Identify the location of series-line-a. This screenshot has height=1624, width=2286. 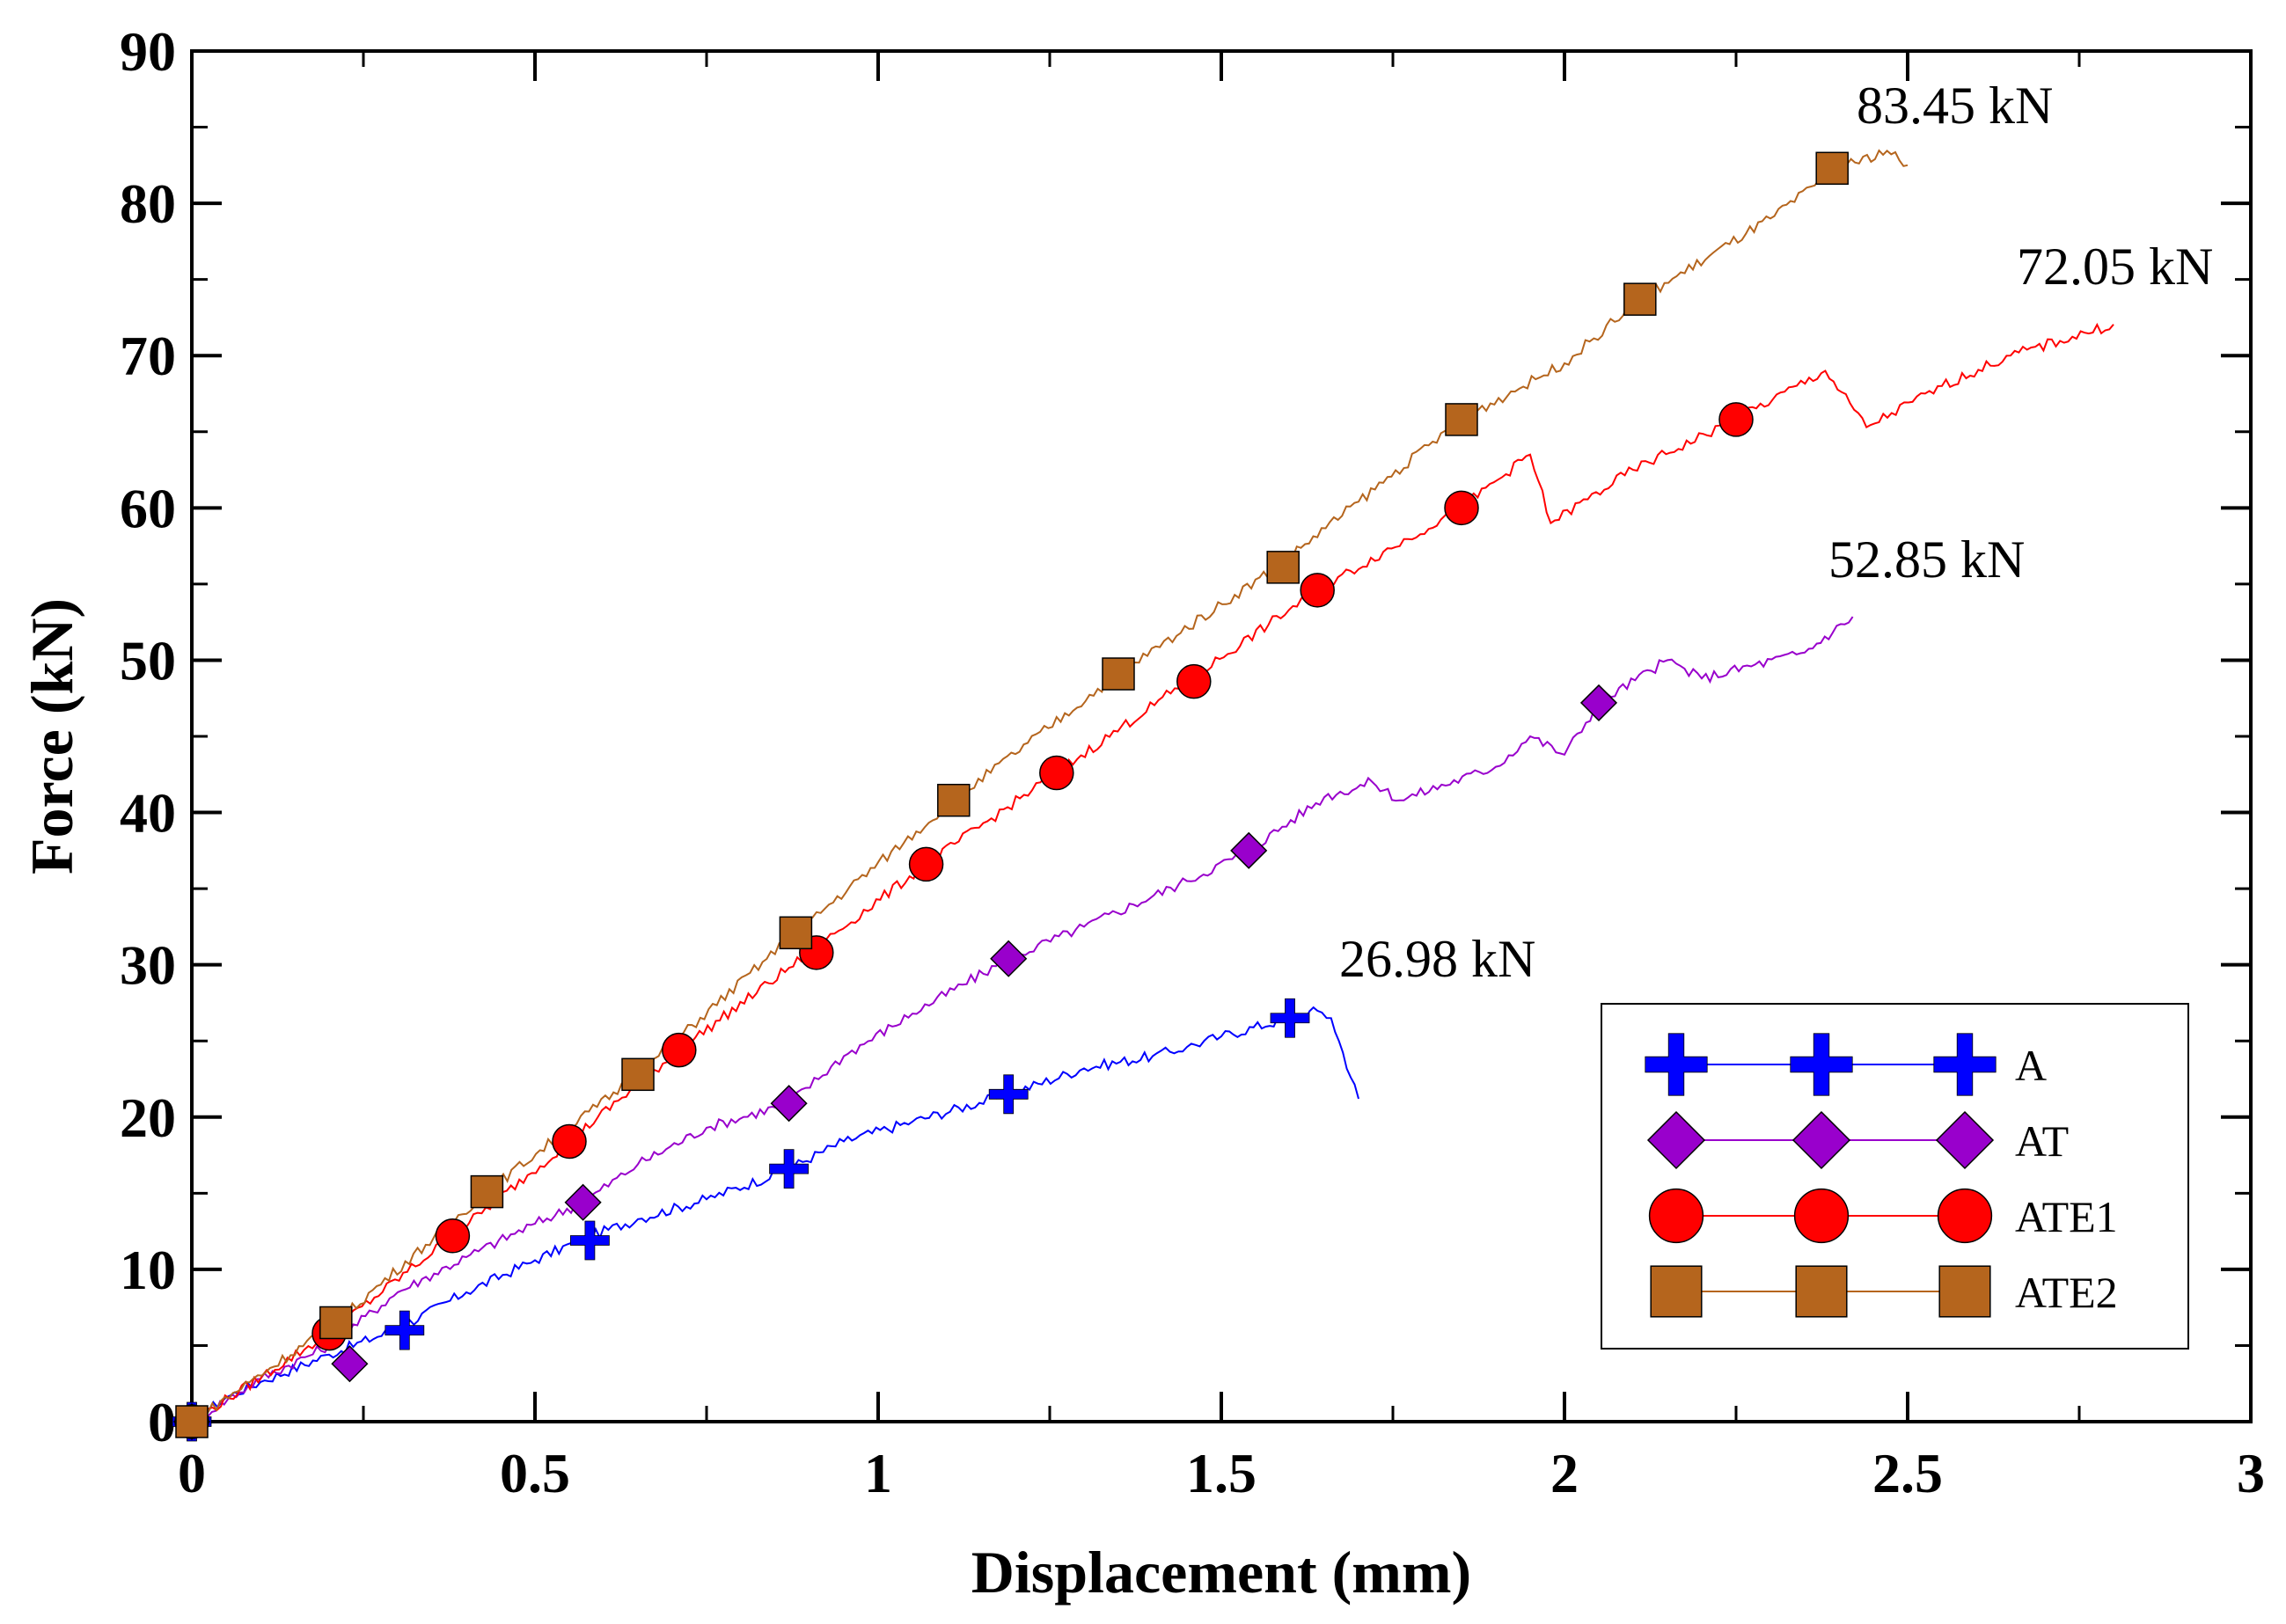
(775, 1214).